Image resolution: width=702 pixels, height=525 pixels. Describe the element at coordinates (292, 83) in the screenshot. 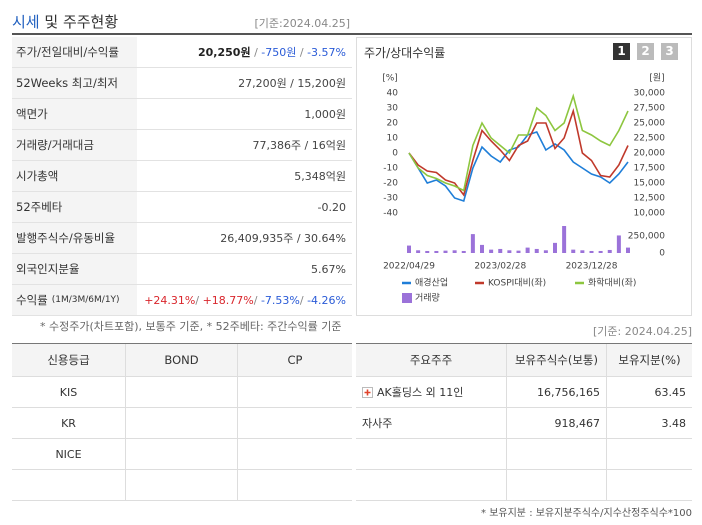

I see `value-part: 27,200원 / 15,200원` at that location.